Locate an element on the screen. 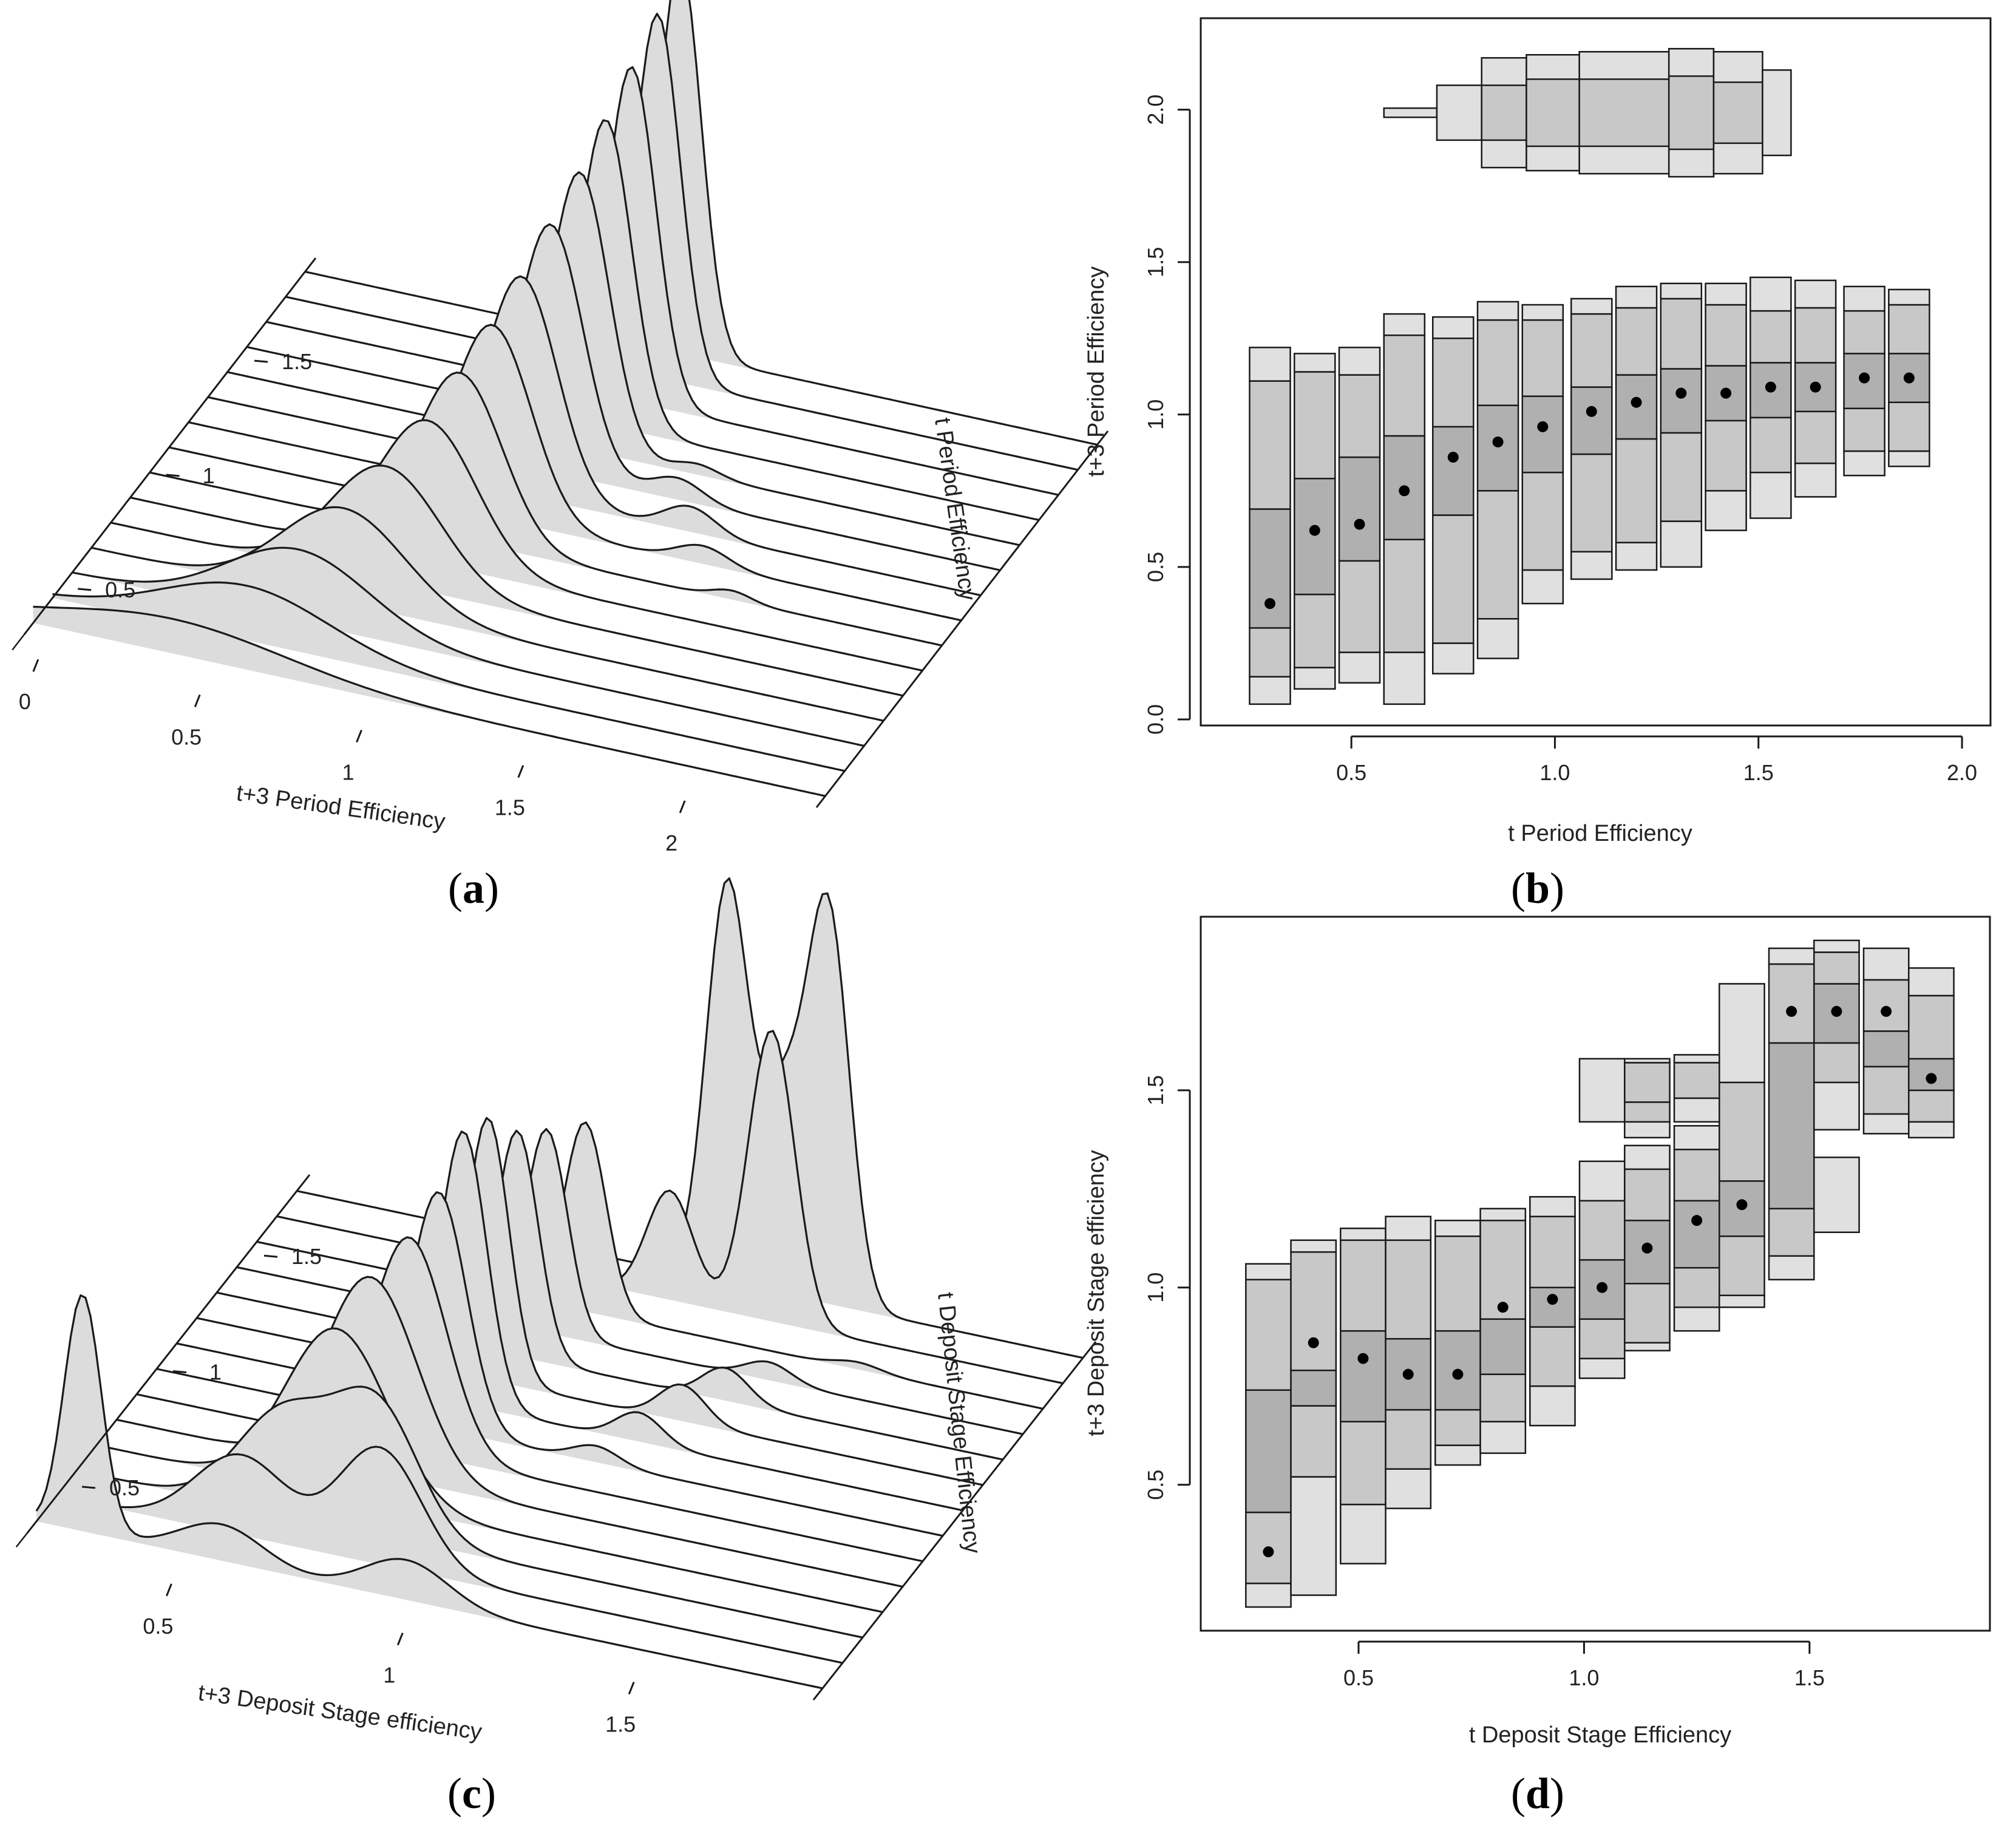  y-tick-label: 1.5 is located at coordinates (1155, 262).